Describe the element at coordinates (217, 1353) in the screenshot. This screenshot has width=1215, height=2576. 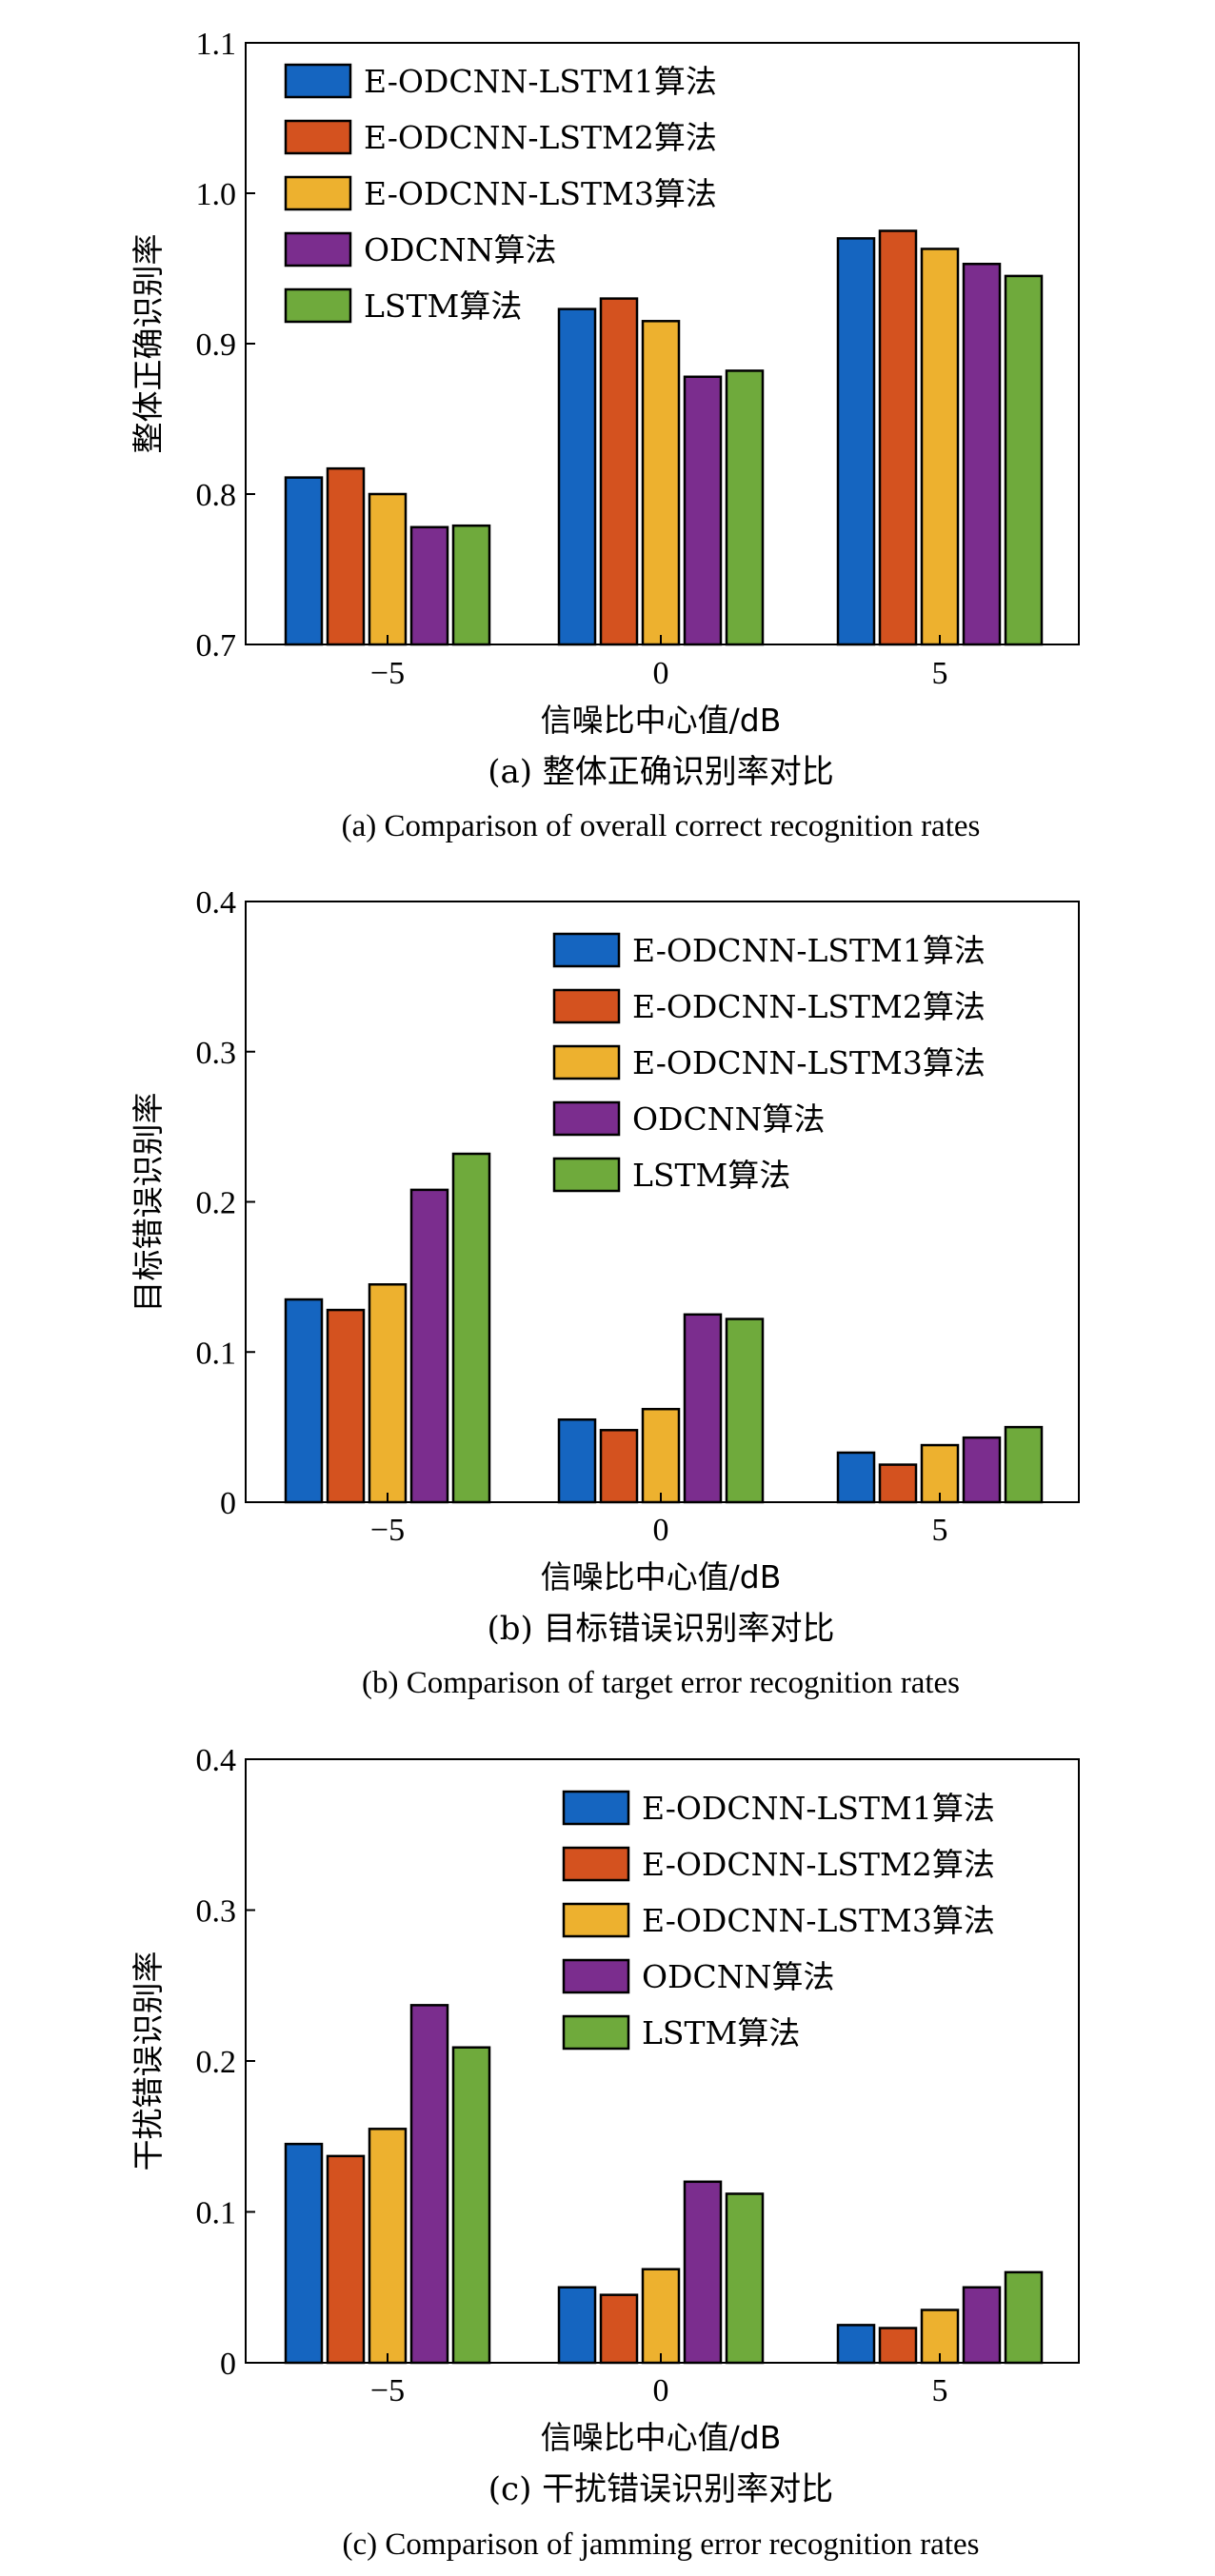
I see `y-tick-label: 0.1` at that location.